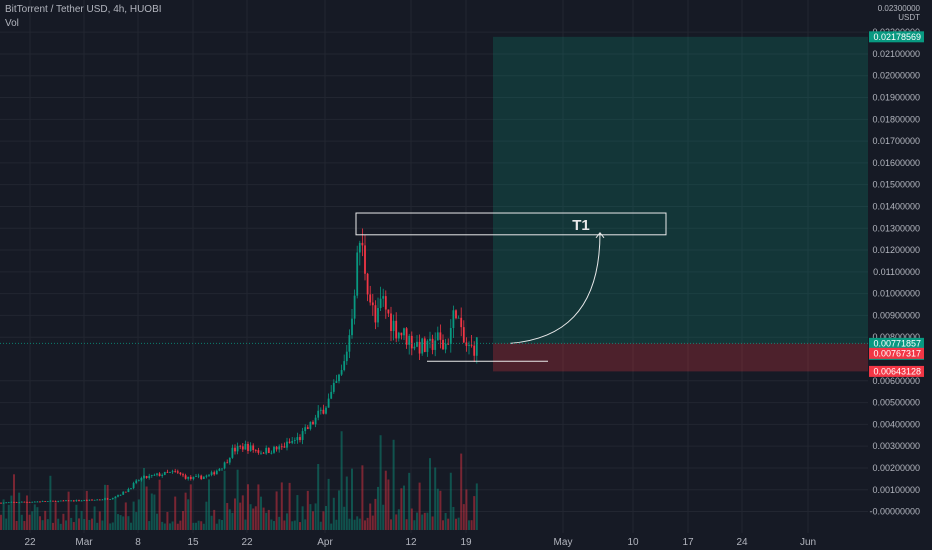 This screenshot has height=550, width=932. What do you see at coordinates (896, 119) in the screenshot?
I see `price-tick-label: 0.01800000` at bounding box center [896, 119].